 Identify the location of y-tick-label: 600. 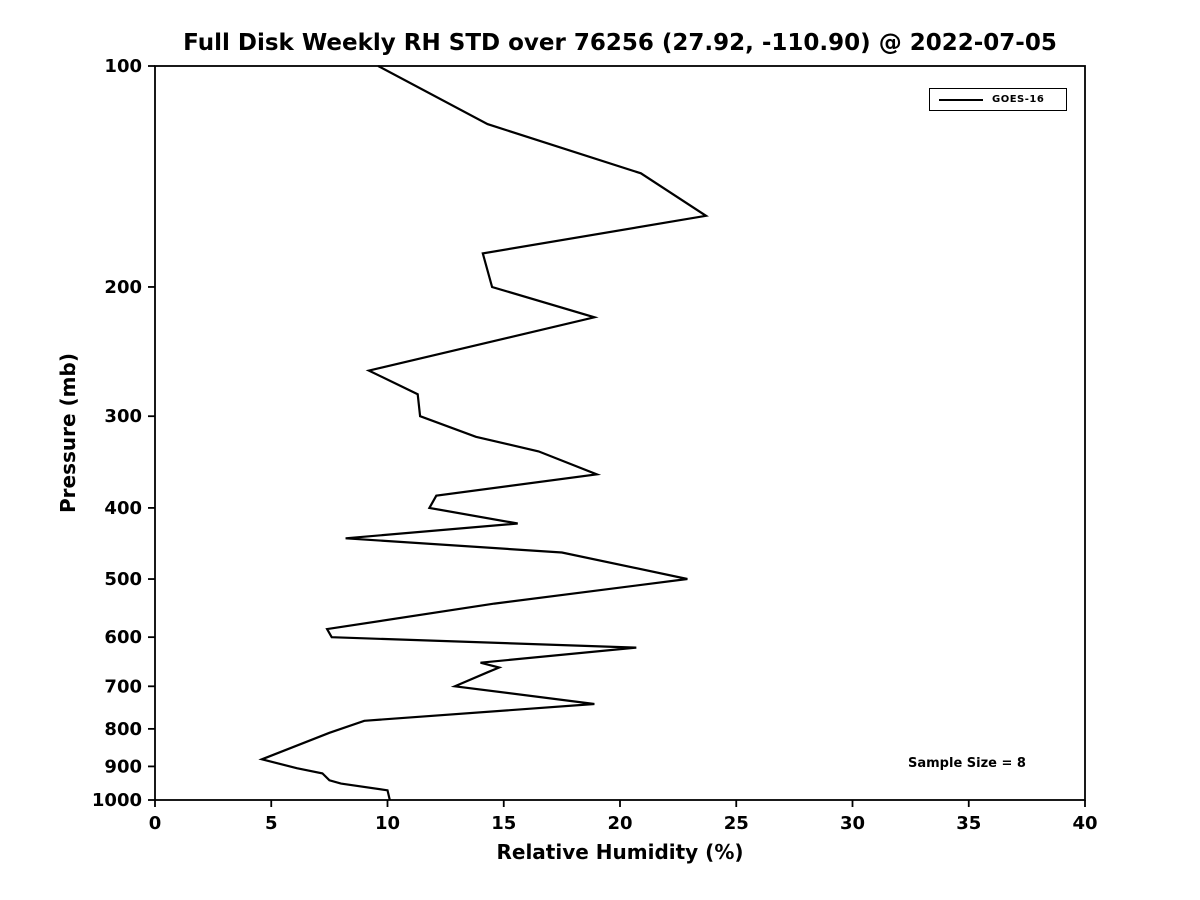
(123, 637).